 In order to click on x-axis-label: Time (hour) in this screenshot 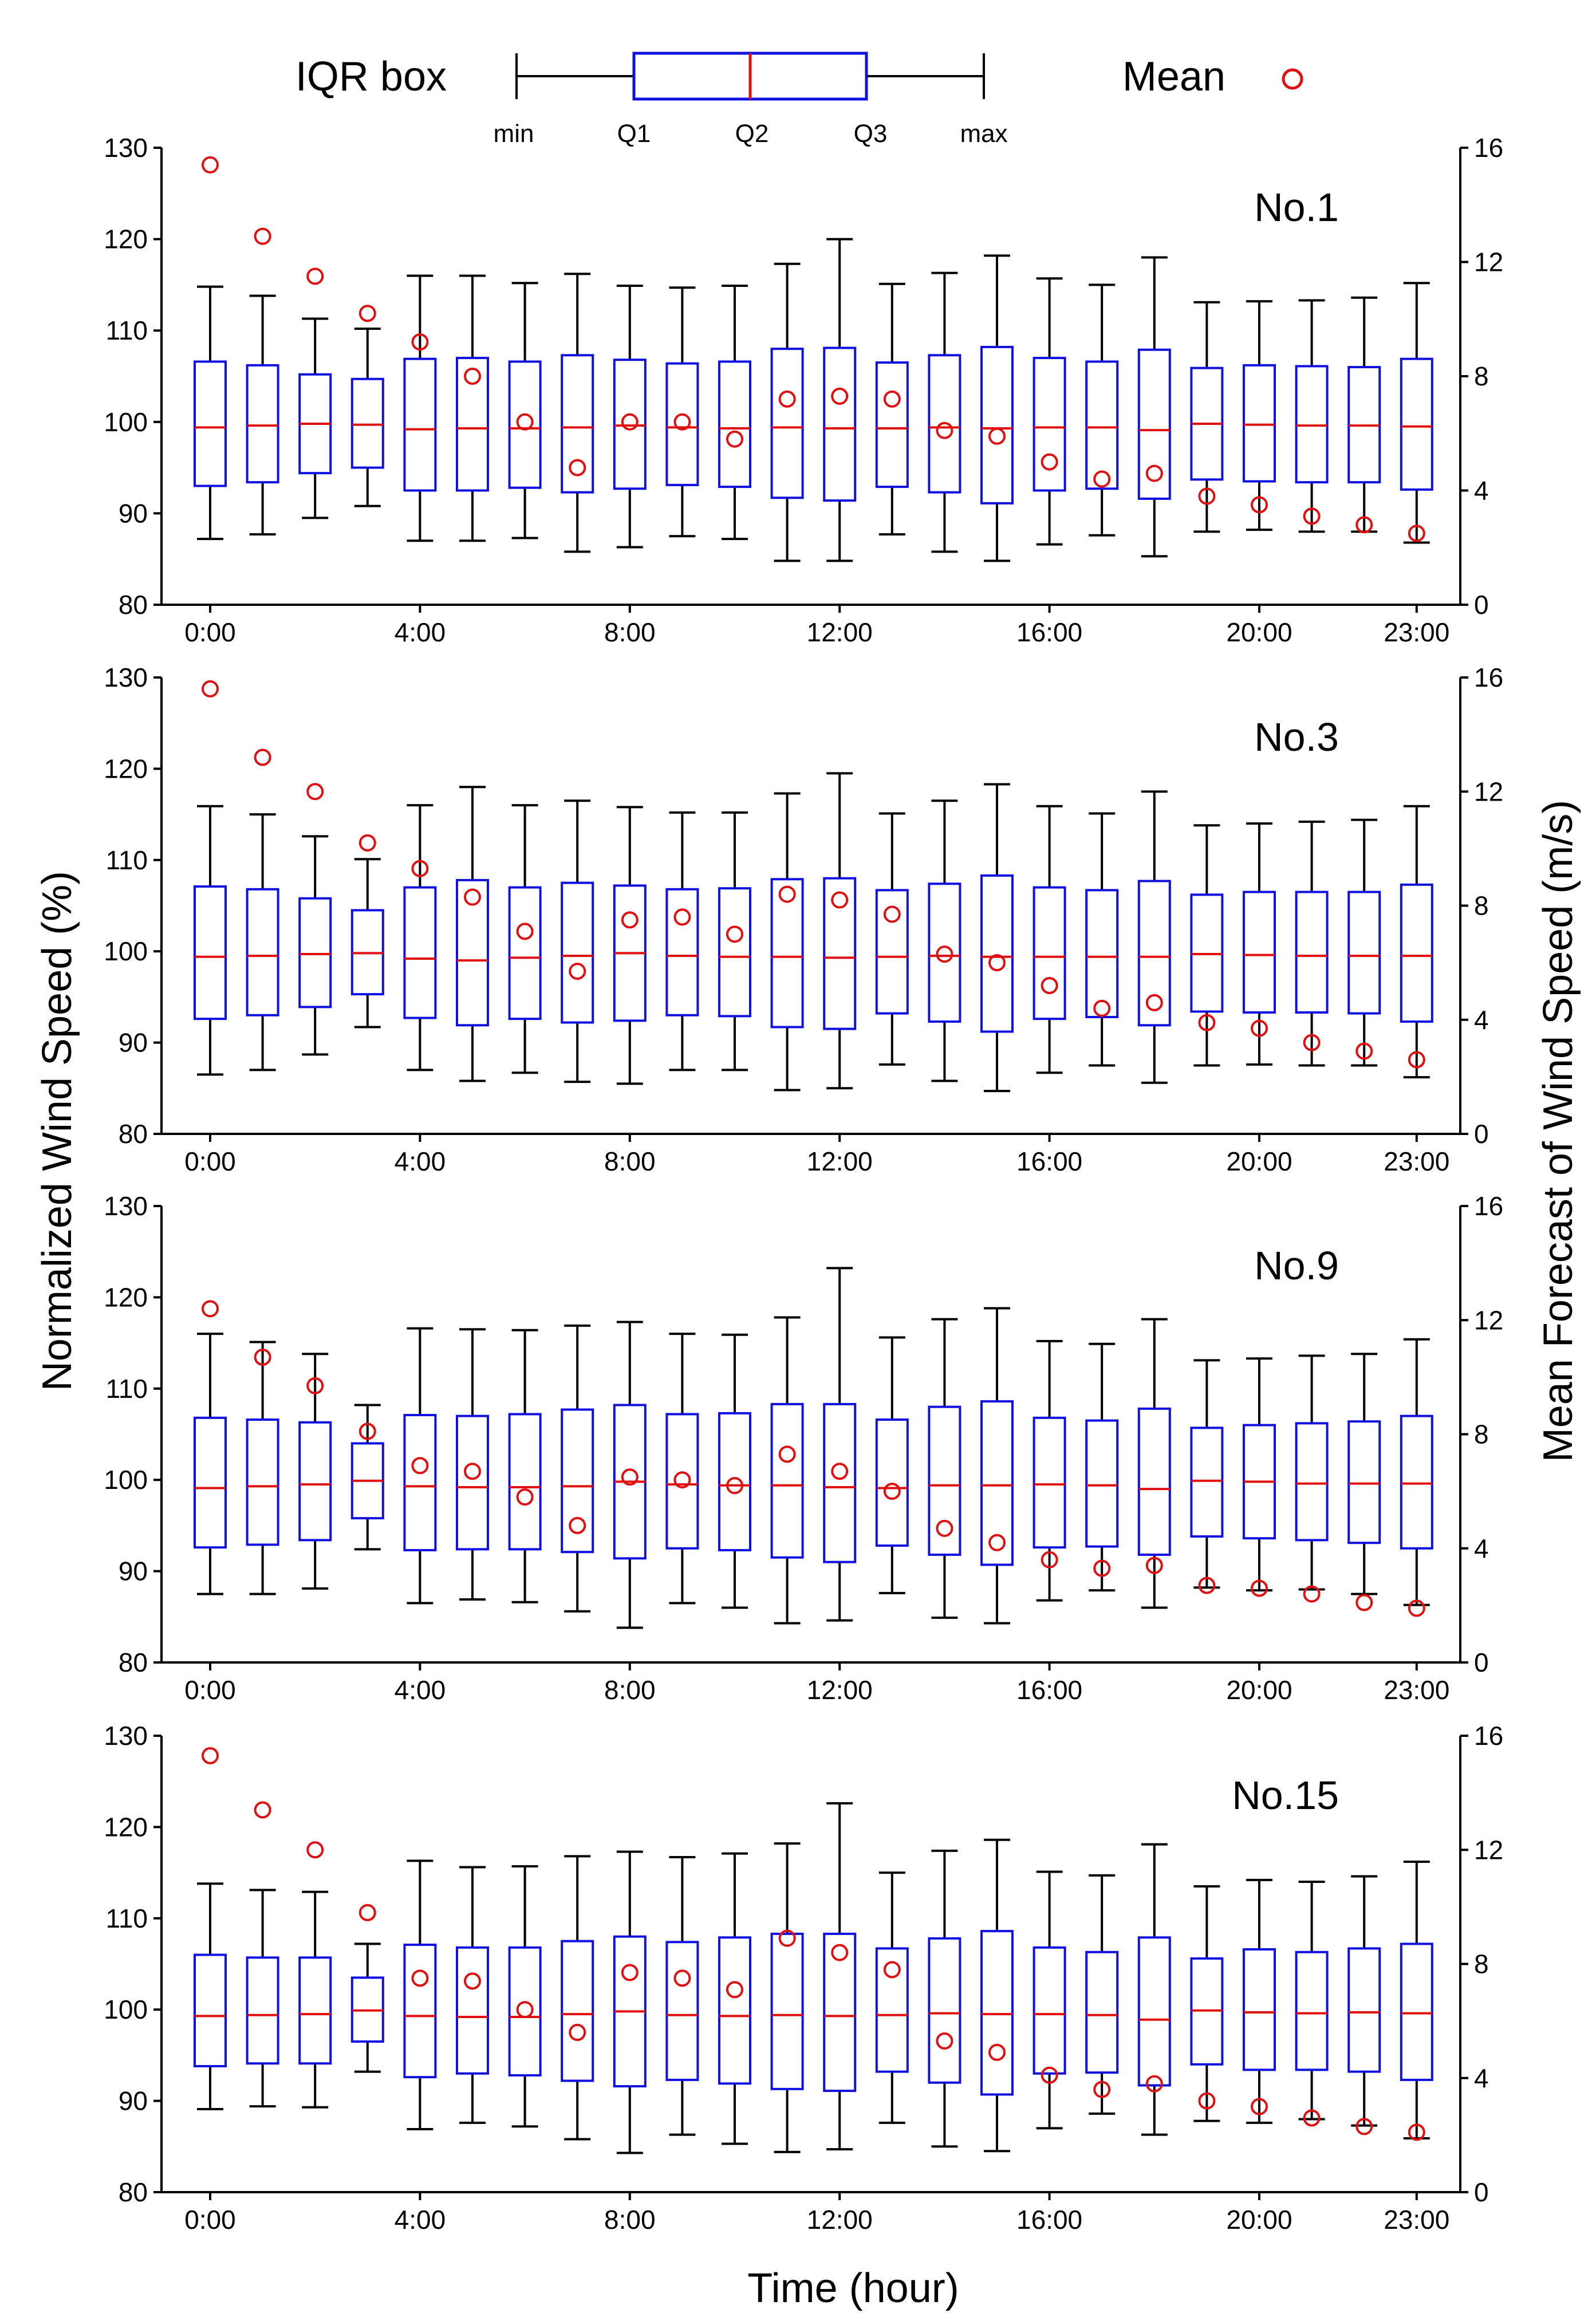, I will do `click(853, 2288)`.